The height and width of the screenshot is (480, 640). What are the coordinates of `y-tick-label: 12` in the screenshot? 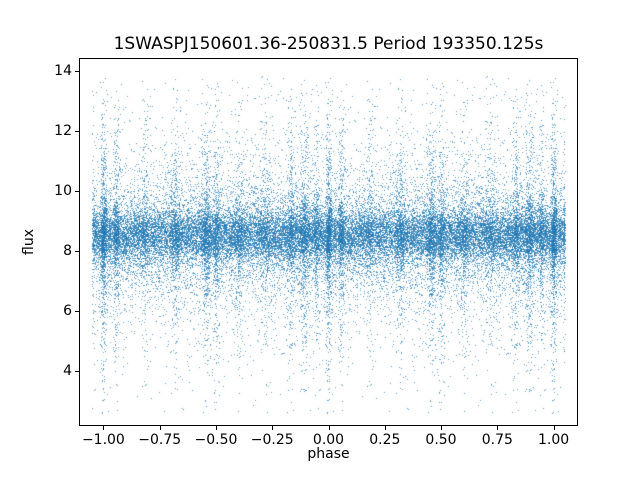 It's located at (63, 131).